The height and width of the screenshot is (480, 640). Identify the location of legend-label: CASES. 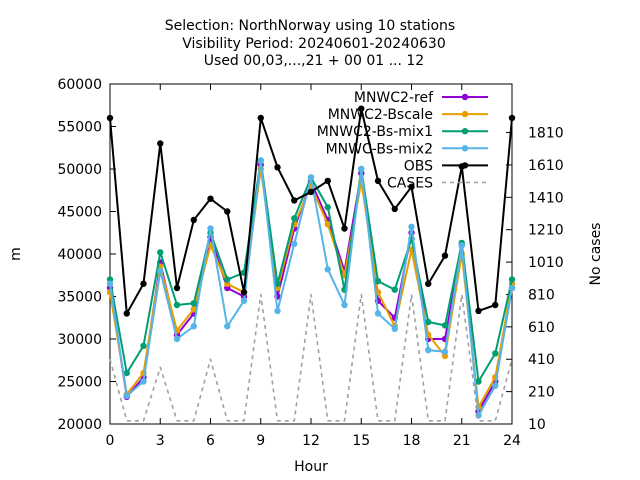
(410, 184).